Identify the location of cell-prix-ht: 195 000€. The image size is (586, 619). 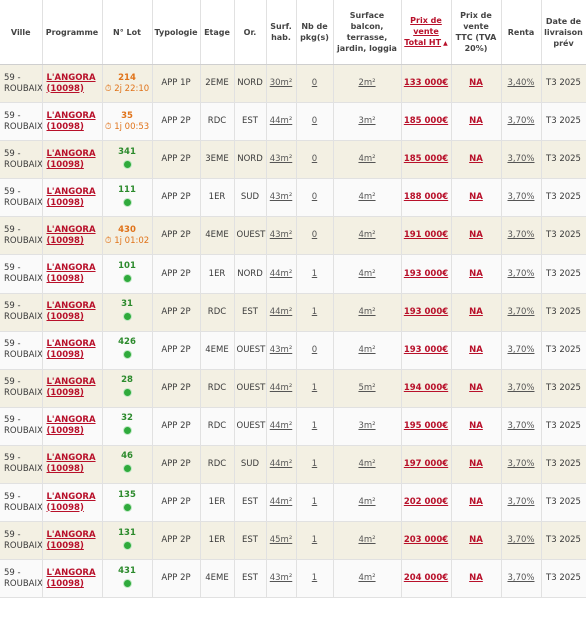
(426, 426).